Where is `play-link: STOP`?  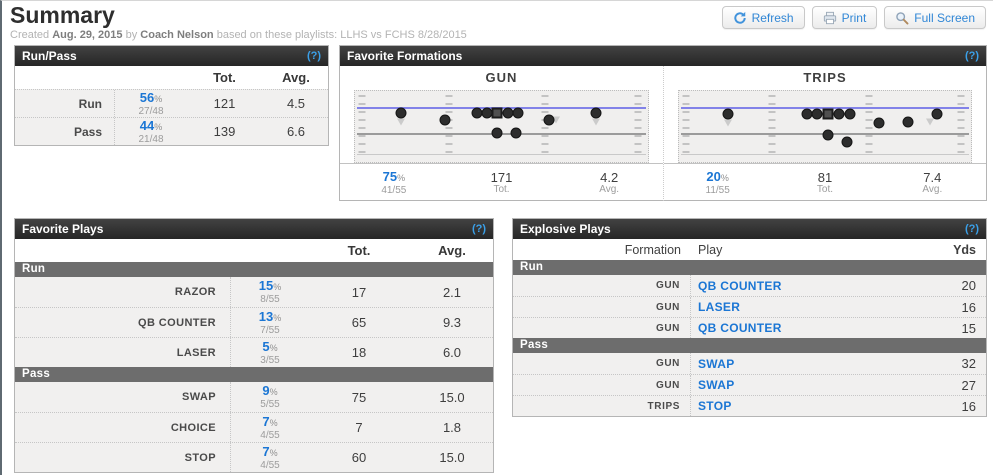
play-link: STOP is located at coordinates (715, 406).